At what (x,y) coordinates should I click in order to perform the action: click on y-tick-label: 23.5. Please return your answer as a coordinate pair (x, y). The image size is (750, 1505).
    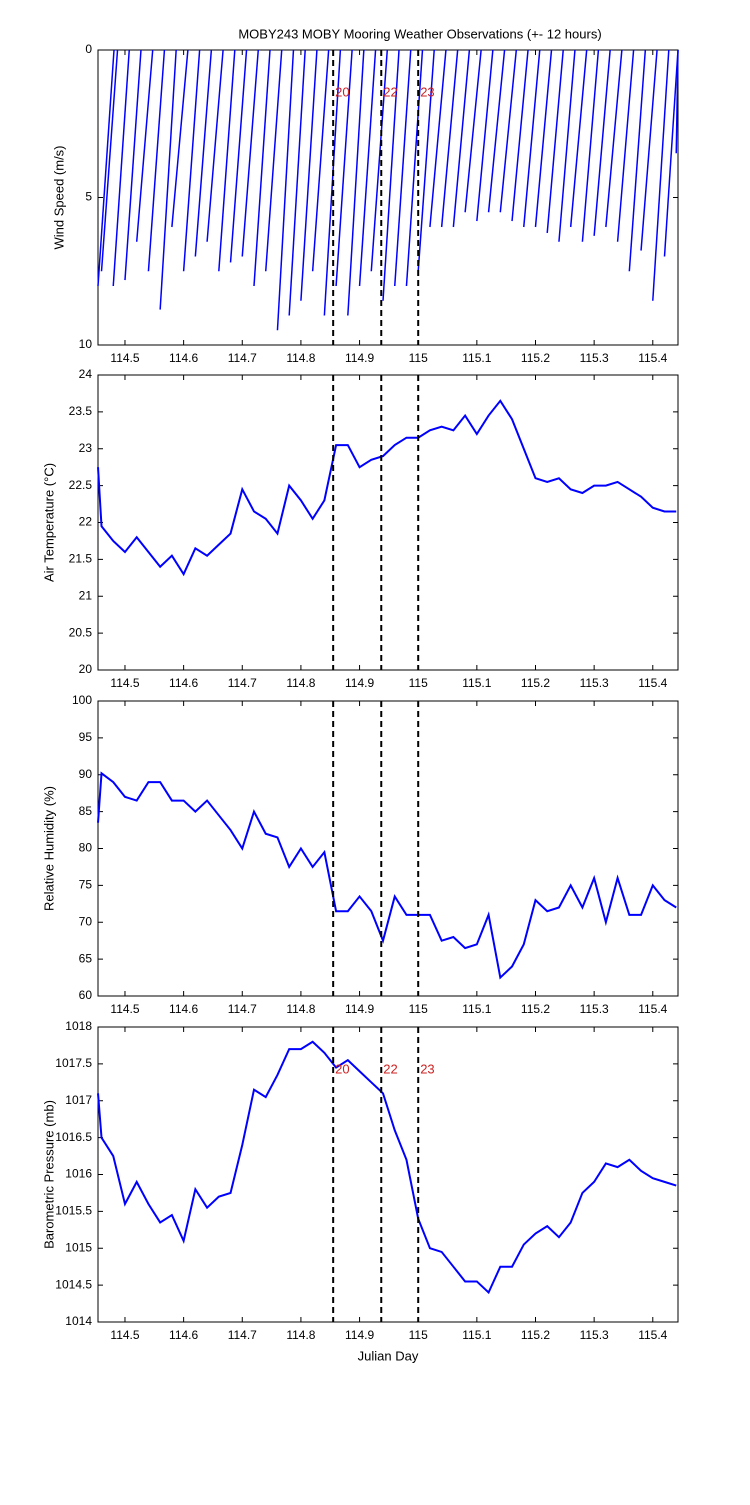
    Looking at the image, I should click on (81, 411).